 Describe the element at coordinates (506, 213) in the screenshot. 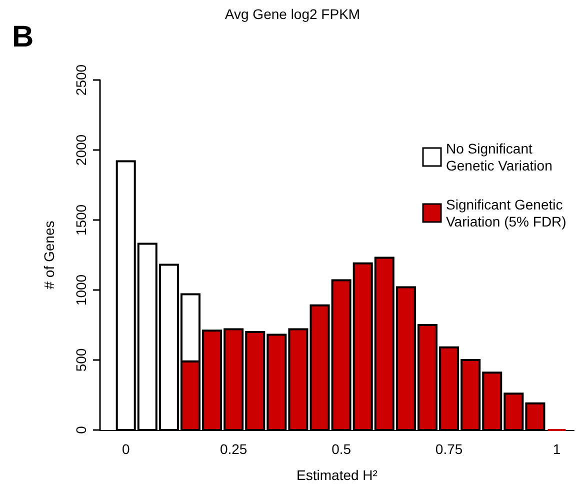

I see `legend-label: Significant Genetic Variation (5% FDR)` at that location.